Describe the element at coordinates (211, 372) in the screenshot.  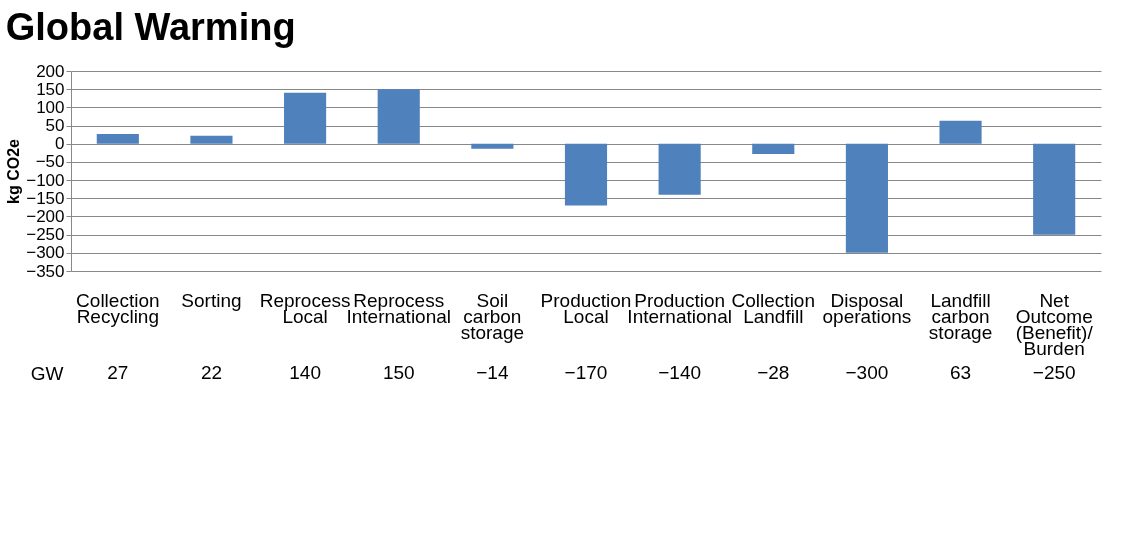
I see `data-label: 22` at that location.